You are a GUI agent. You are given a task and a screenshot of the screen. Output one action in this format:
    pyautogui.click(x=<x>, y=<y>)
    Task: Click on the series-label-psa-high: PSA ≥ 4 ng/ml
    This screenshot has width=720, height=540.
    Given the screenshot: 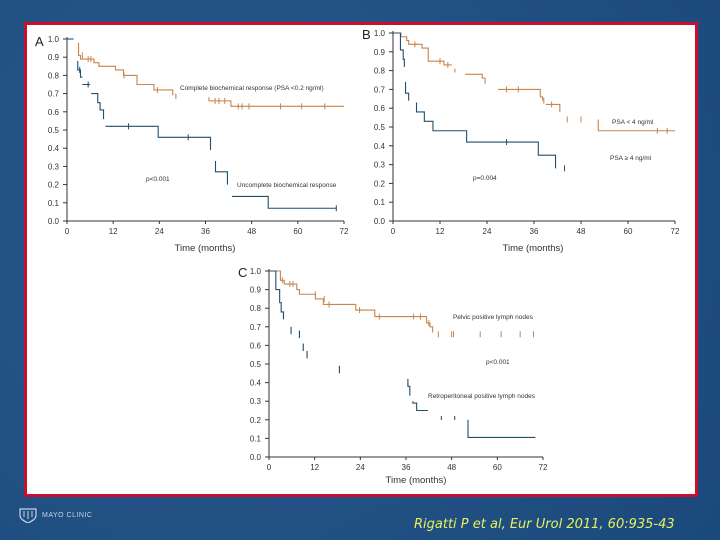 What is the action you would take?
    pyautogui.click(x=631, y=158)
    